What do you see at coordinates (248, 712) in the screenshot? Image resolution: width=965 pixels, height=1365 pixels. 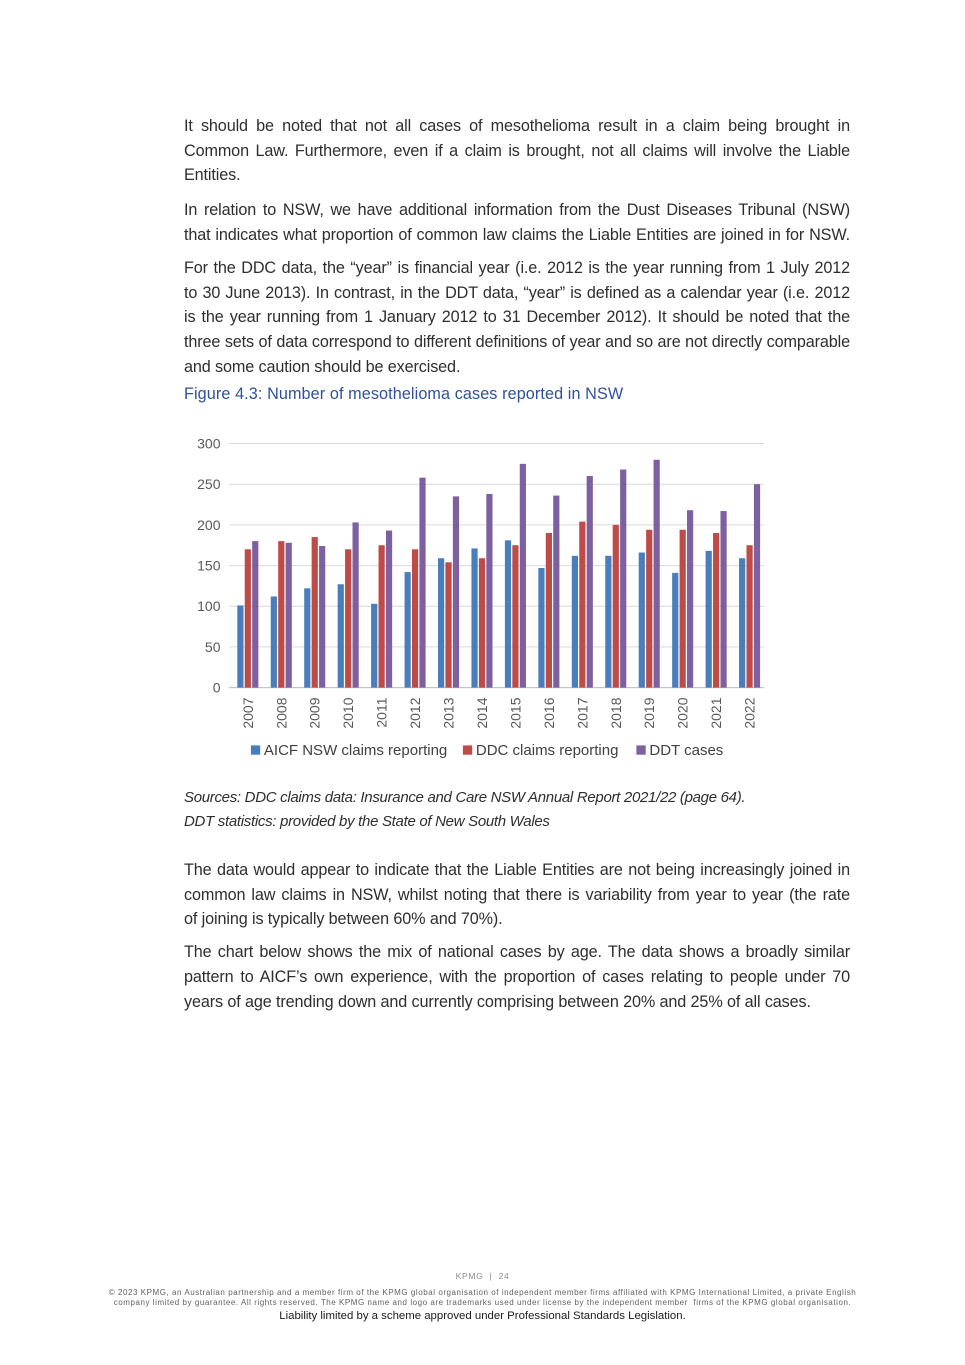 I see `svg-text: 2007` at bounding box center [248, 712].